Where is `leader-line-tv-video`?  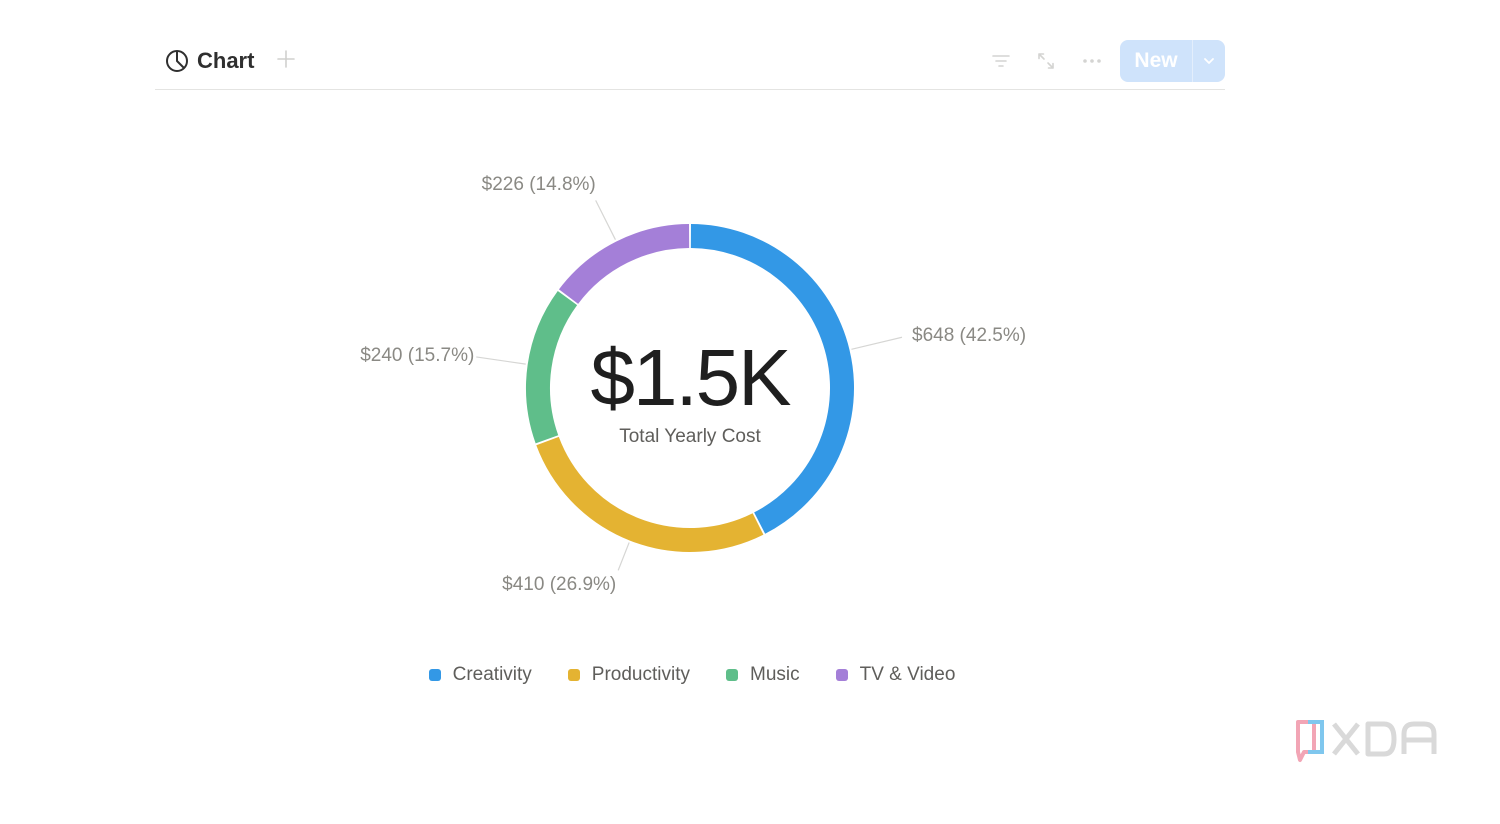 leader-line-tv-video is located at coordinates (605, 220).